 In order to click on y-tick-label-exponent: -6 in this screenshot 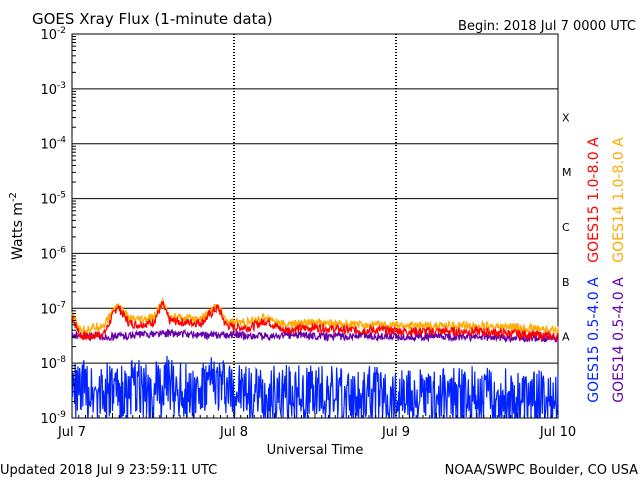, I will do `click(61, 250)`.